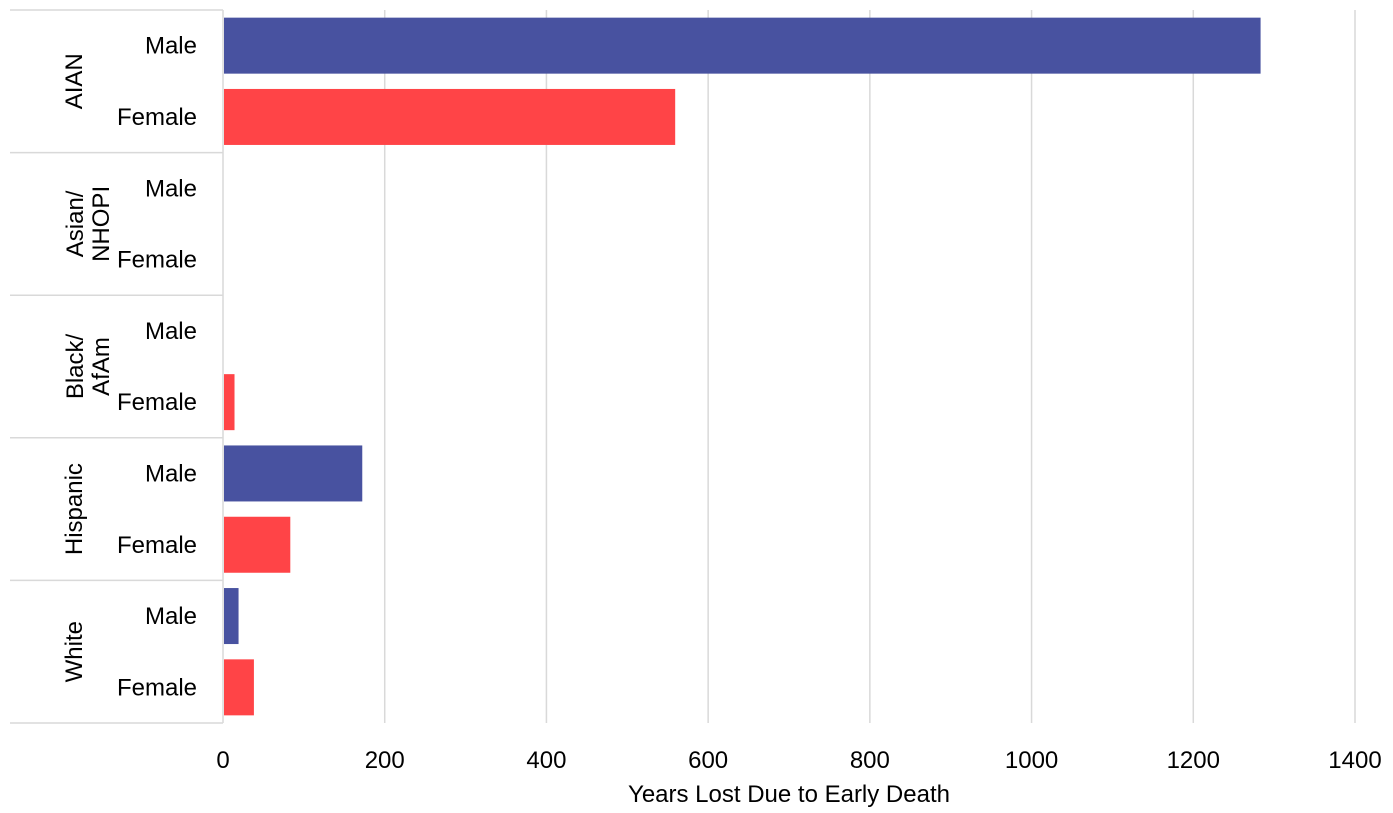  Describe the element at coordinates (870, 760) in the screenshot. I see `x-tick-label: 800` at that location.